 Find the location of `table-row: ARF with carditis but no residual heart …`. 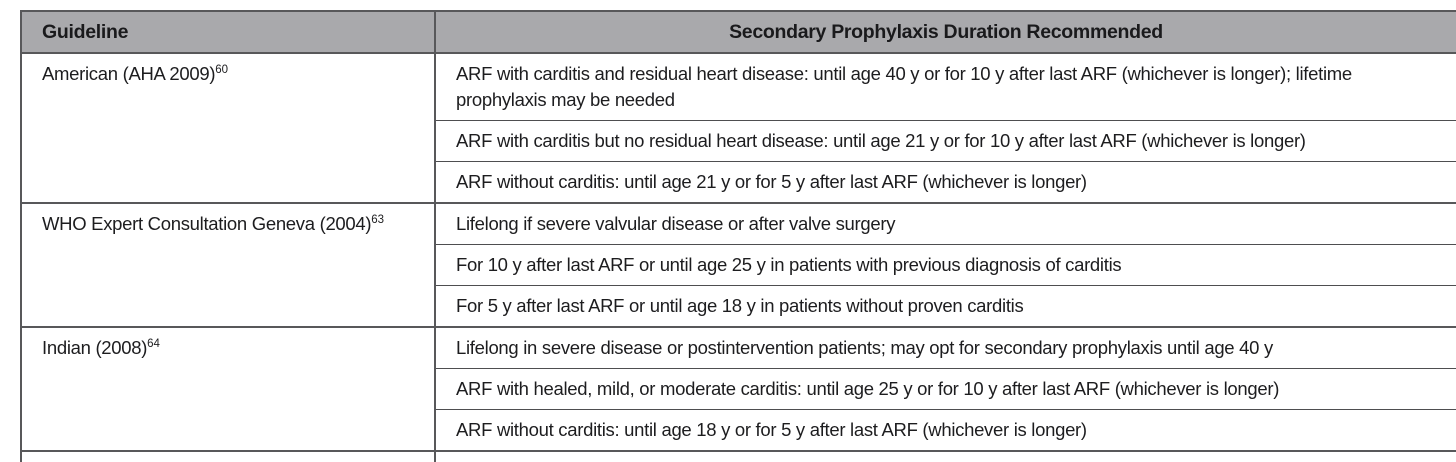

table-row: ARF with carditis but no residual heart … is located at coordinates (738, 141).